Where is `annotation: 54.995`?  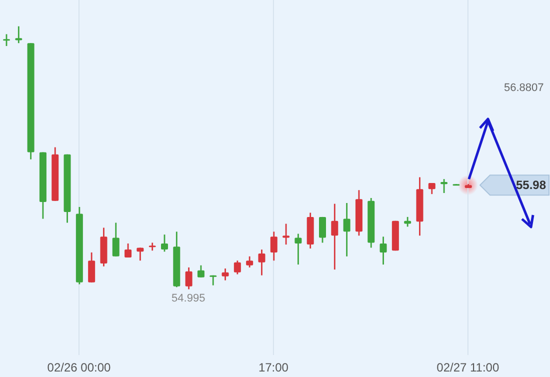
annotation: 54.995 is located at coordinates (189, 298).